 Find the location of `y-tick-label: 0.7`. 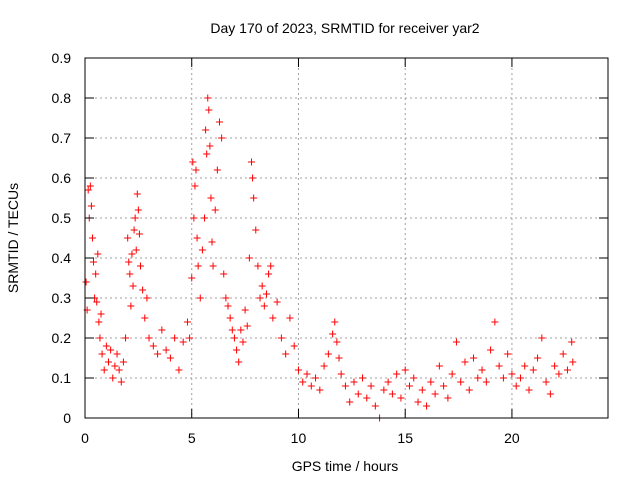

y-tick-label: 0.7 is located at coordinates (62, 138).